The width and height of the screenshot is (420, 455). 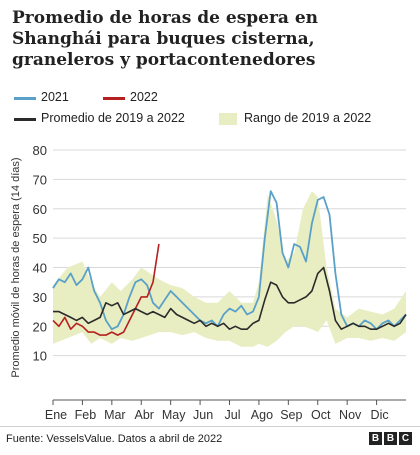 What do you see at coordinates (40, 238) in the screenshot?
I see `y-tick-label-50: 50` at bounding box center [40, 238].